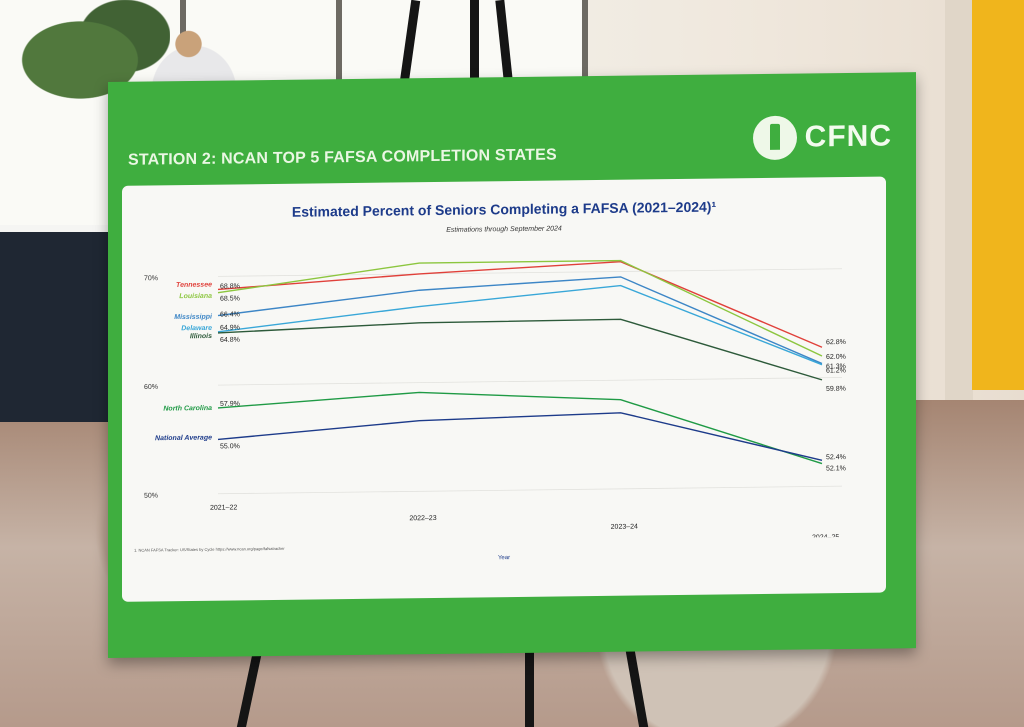  I want to click on x-tick-label: 2024–25, so click(825, 537).